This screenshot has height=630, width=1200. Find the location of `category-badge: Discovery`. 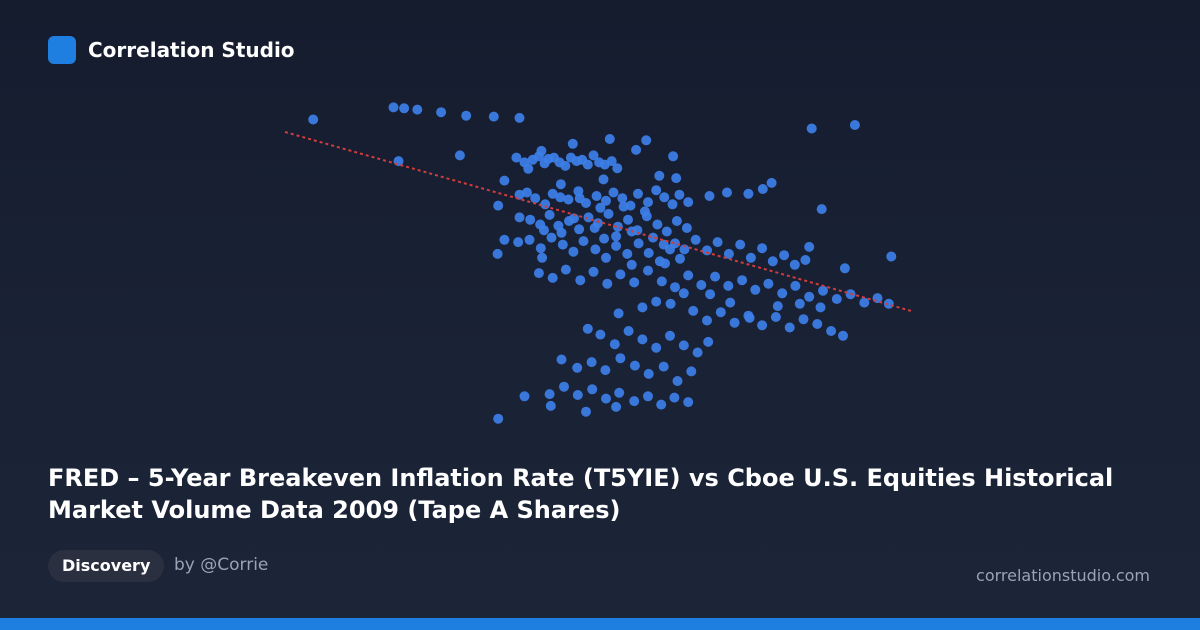

category-badge: Discovery is located at coordinates (106, 566).